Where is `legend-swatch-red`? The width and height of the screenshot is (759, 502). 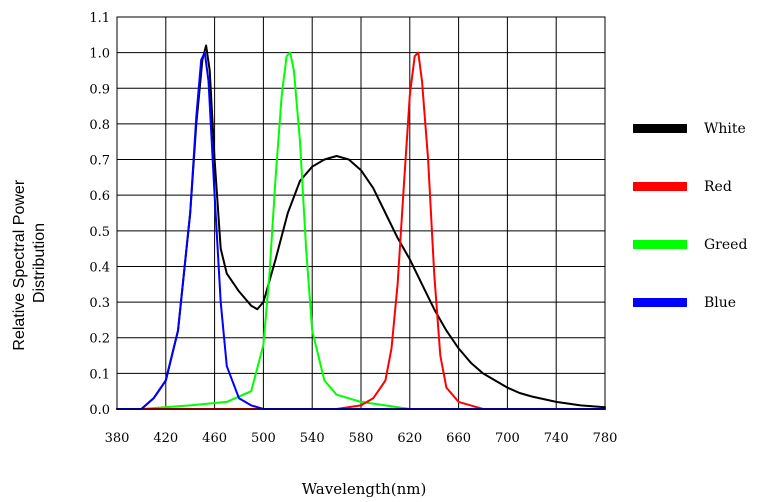
legend-swatch-red is located at coordinates (660, 186).